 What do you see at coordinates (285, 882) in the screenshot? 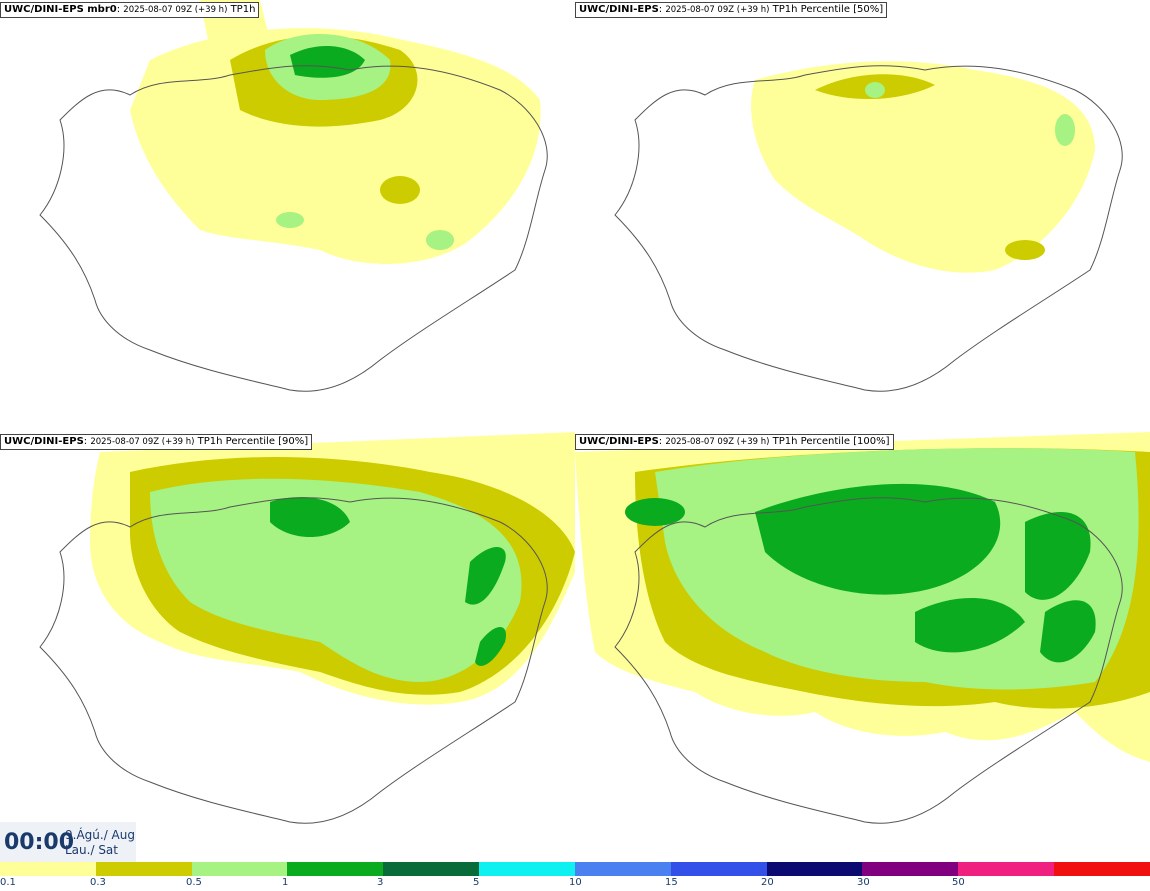
I see `legend-tick-label: 1` at bounding box center [285, 882].